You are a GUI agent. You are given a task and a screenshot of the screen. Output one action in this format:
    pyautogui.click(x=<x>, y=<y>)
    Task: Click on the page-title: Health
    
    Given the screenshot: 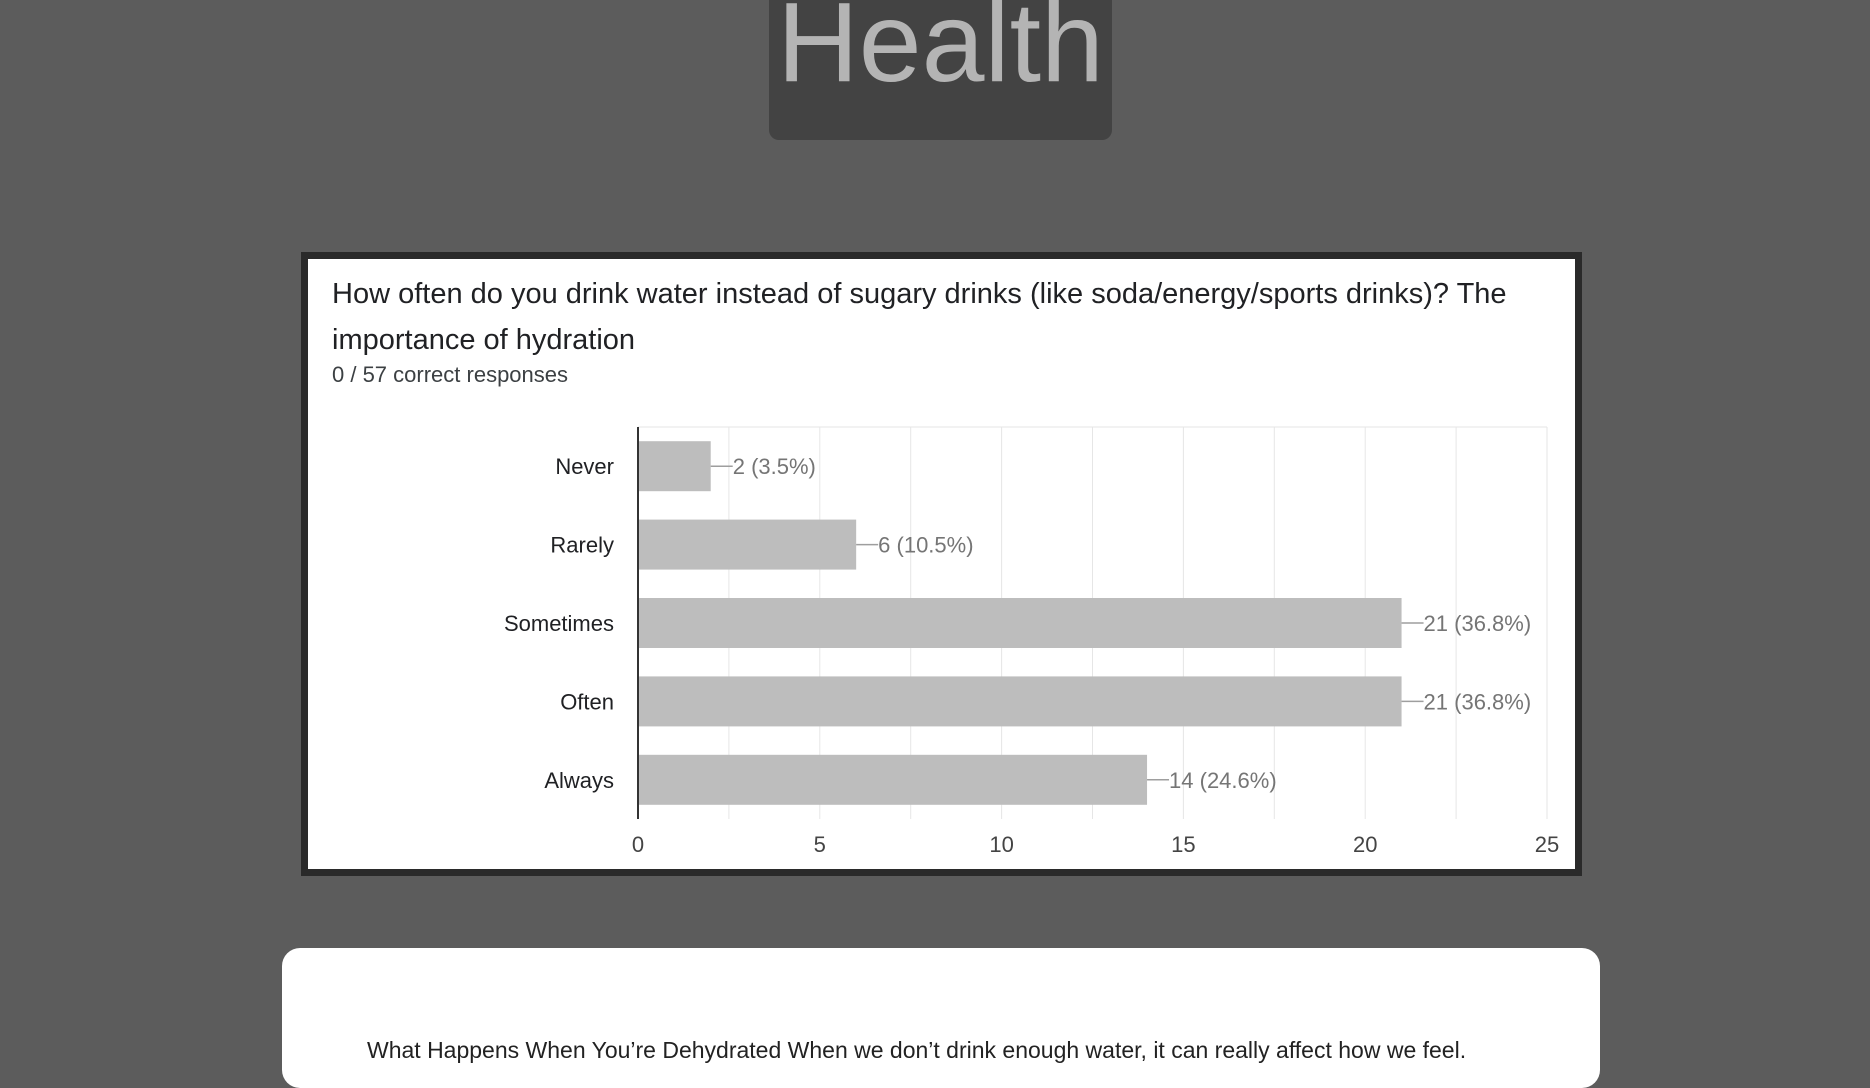 What is the action you would take?
    pyautogui.click(x=940, y=52)
    